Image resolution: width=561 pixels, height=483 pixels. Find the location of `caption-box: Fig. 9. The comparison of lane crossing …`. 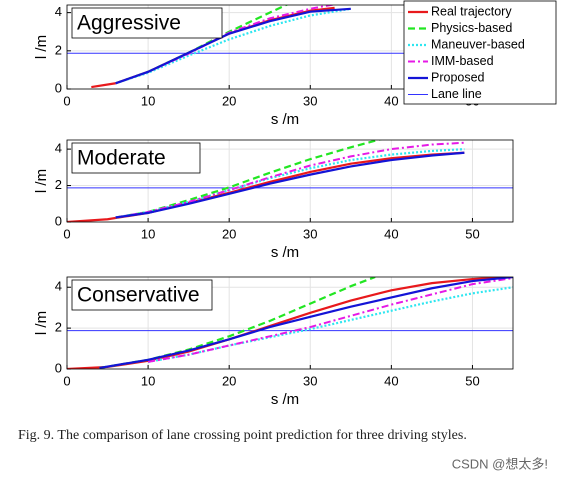

caption-box: Fig. 9. The comparison of lane crossing … is located at coordinates (242, 435).